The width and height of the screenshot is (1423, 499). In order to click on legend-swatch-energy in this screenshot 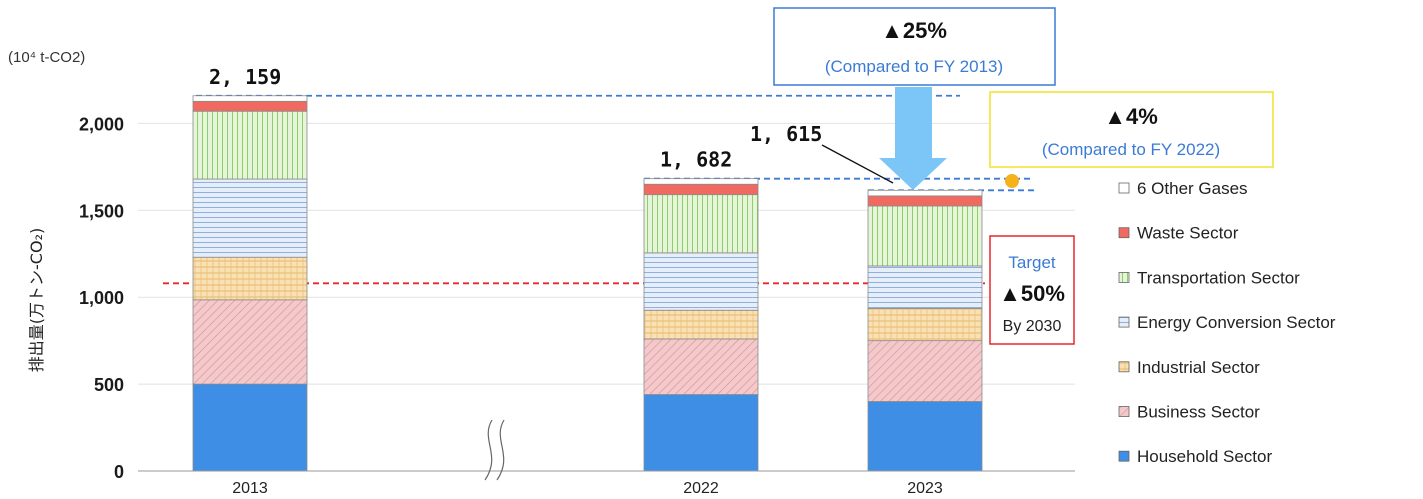, I will do `click(1124, 322)`.